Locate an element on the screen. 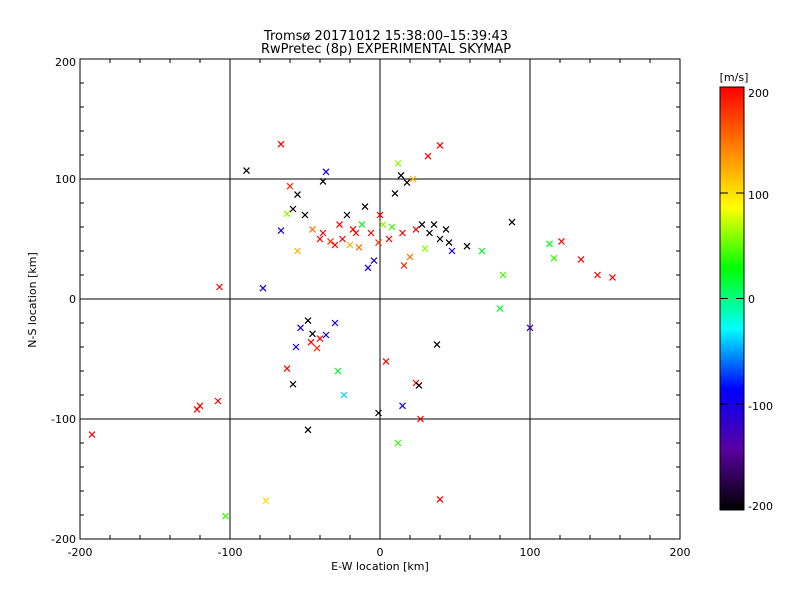 Image resolution: width=800 pixels, height=600 pixels. chart-subtitle: RwPretec (8p) EXPERIMENTAL SKYMAP is located at coordinates (386, 49).